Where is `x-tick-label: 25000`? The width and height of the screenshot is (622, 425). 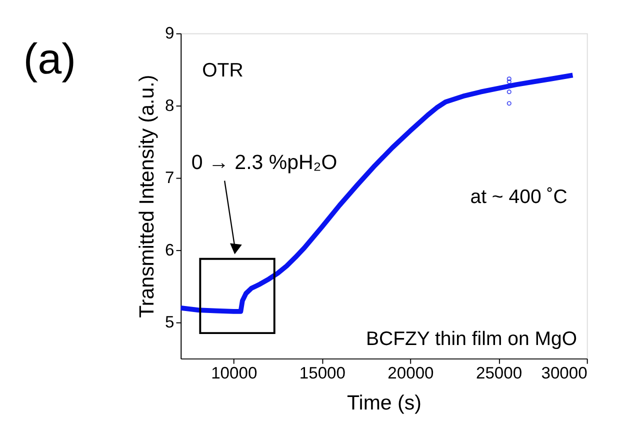
x-tick-label: 25000 is located at coordinates (499, 372).